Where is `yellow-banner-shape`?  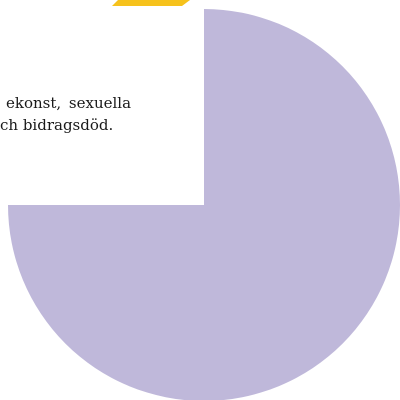 yellow-banner-shape is located at coordinates (151, 3).